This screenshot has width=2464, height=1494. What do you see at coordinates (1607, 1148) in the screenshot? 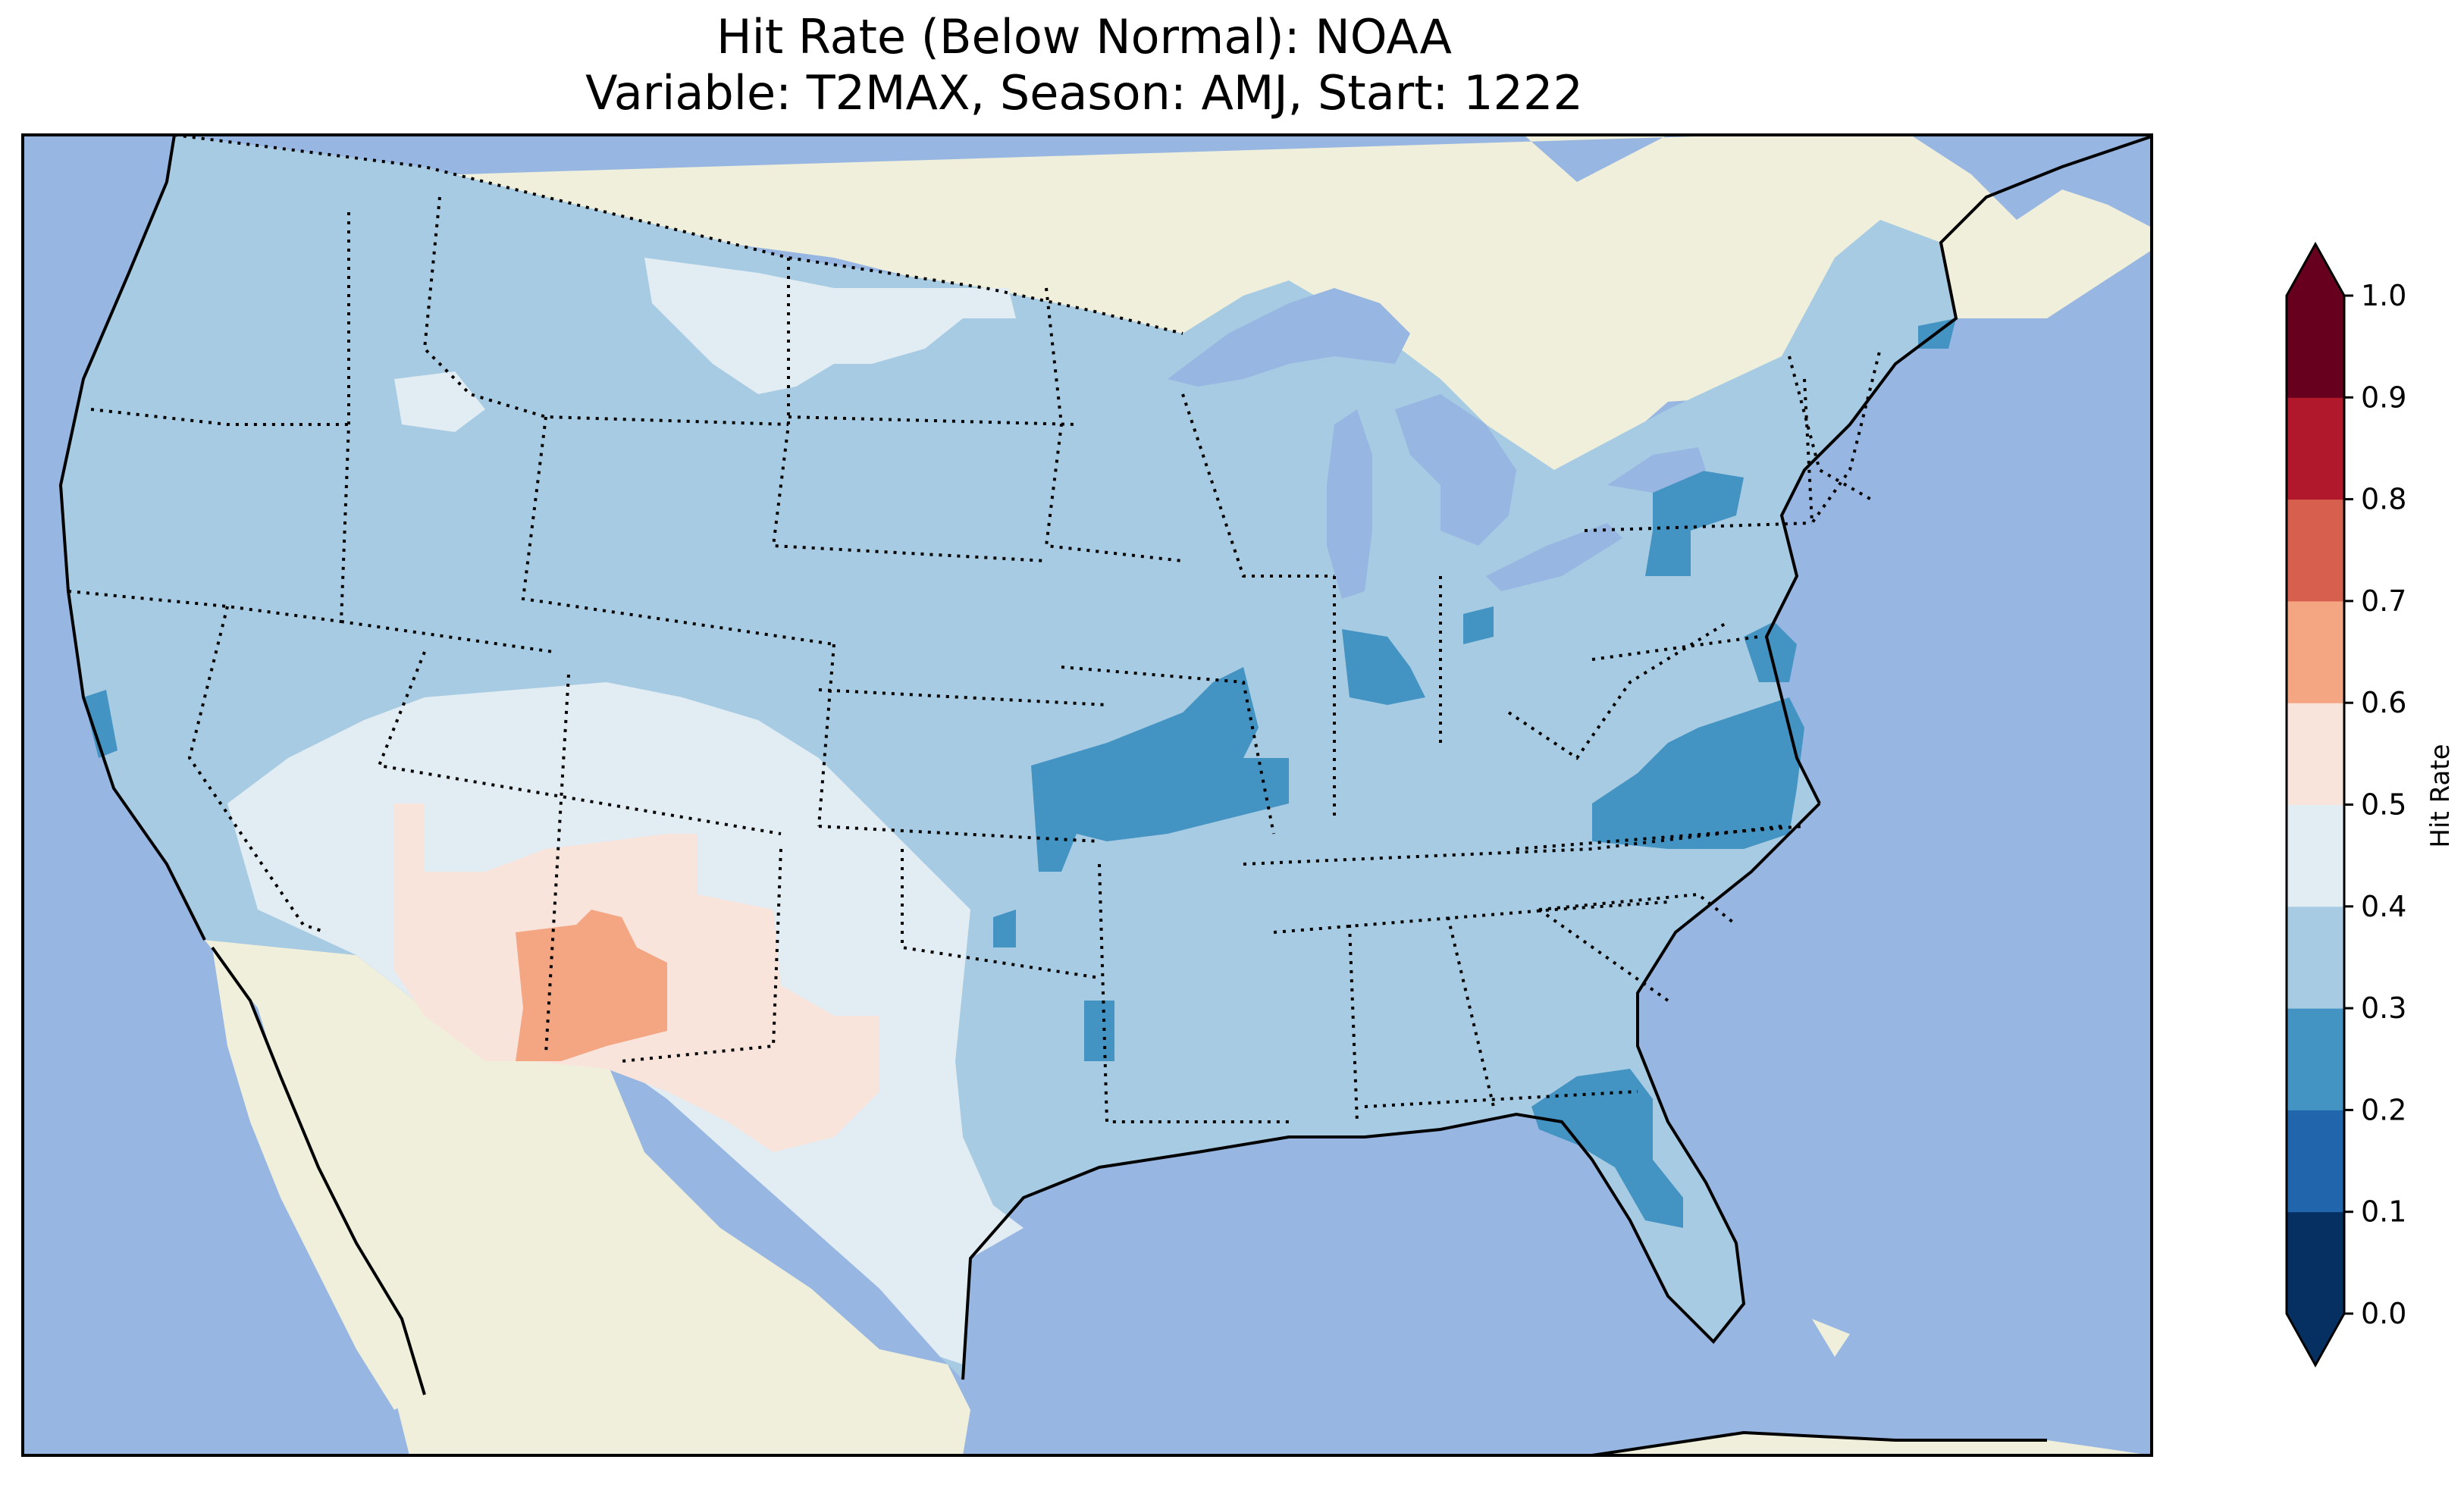
I see `florida-low-patch` at bounding box center [1607, 1148].